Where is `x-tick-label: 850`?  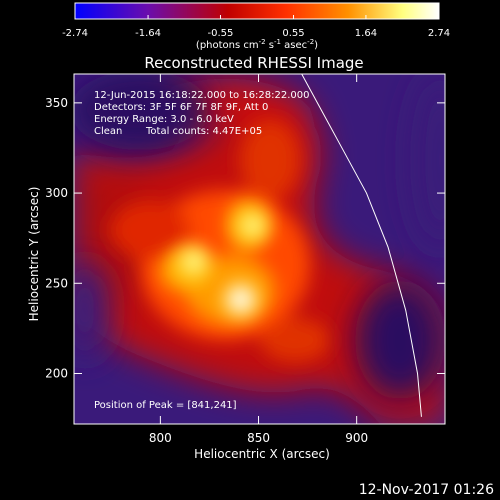 x-tick-label: 850 is located at coordinates (258, 438).